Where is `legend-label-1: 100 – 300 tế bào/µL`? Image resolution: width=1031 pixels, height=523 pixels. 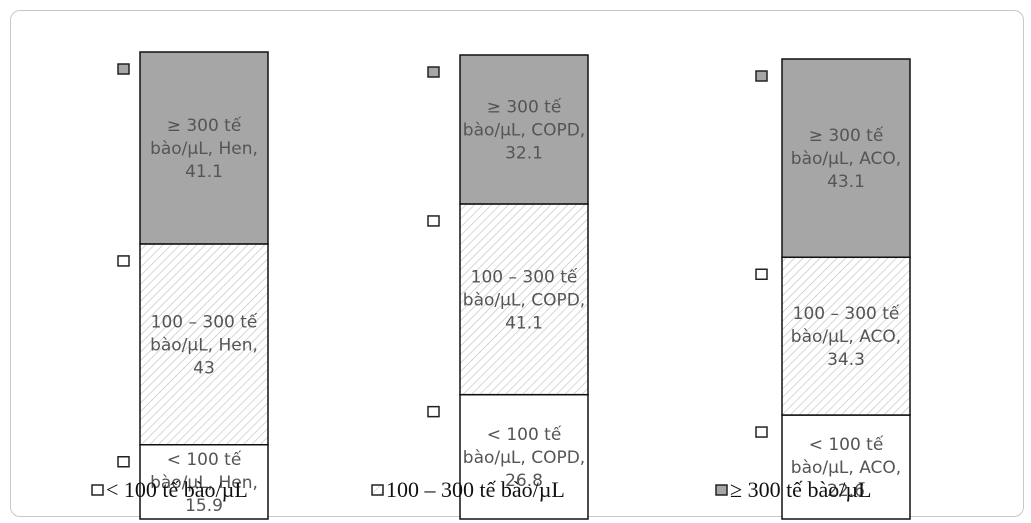 legend-label-1: 100 – 300 tế bào/µL is located at coordinates (475, 489).